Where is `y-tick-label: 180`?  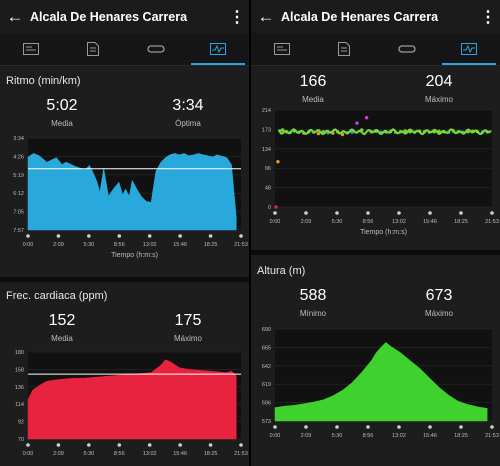 y-tick-label: 180 is located at coordinates (19, 353).